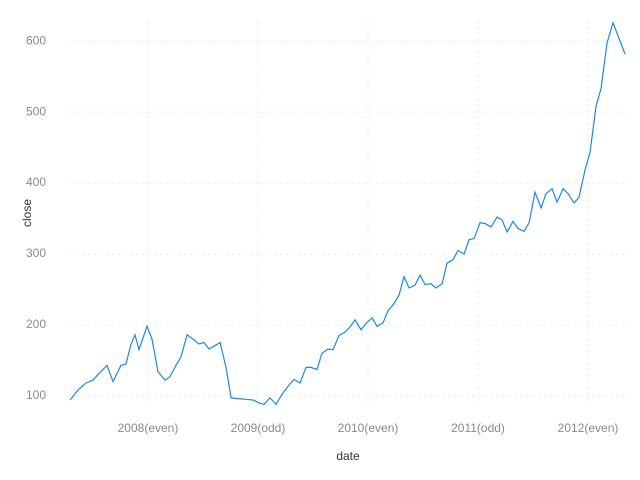 The height and width of the screenshot is (480, 640). What do you see at coordinates (36, 40) in the screenshot?
I see `y-tick-label: 600` at bounding box center [36, 40].